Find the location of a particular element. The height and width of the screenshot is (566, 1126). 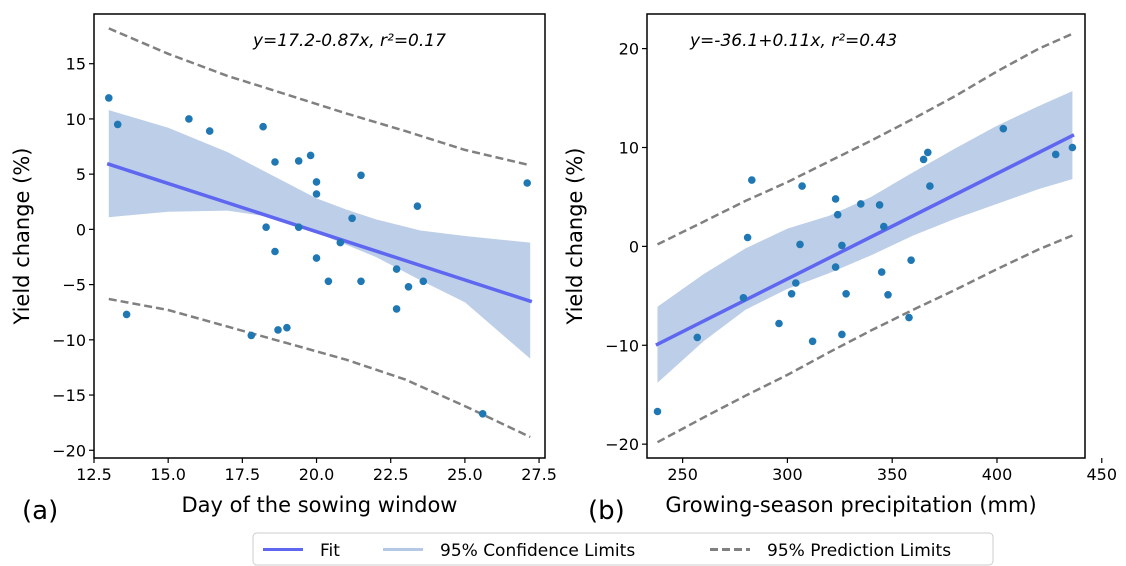

fit-line-a is located at coordinates (319, 233).